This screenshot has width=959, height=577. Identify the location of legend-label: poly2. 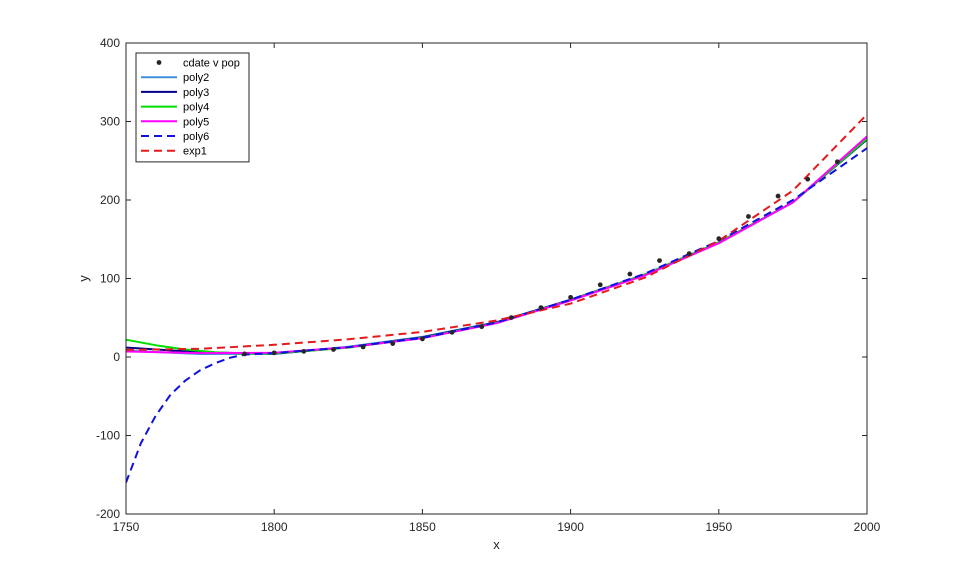
(196, 78).